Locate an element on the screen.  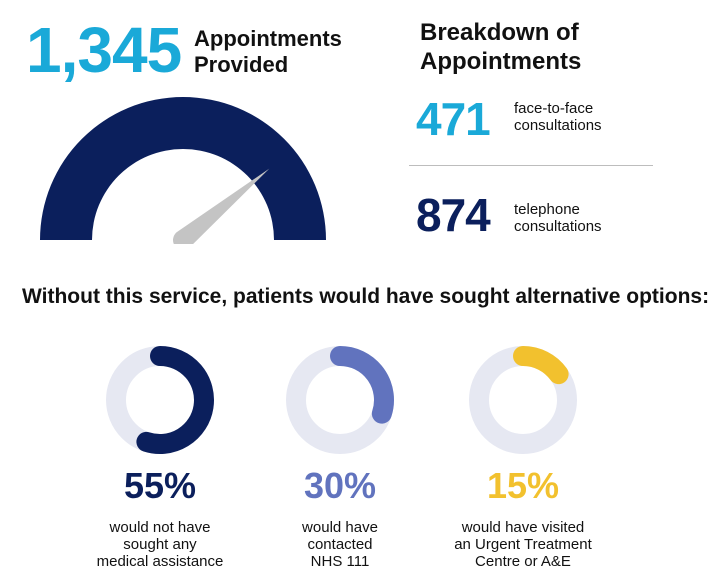
breakdown-divider is located at coordinates (531, 165).